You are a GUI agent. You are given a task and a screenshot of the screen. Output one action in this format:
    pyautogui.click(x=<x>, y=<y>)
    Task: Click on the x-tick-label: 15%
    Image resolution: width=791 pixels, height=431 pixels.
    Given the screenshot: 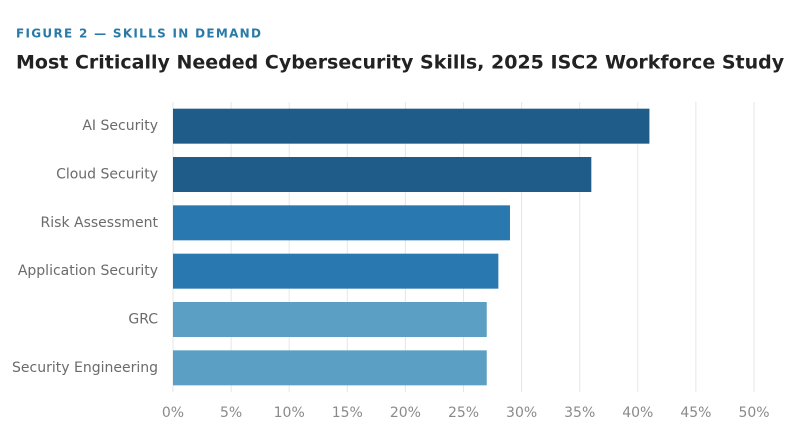 What is the action you would take?
    pyautogui.click(x=347, y=413)
    